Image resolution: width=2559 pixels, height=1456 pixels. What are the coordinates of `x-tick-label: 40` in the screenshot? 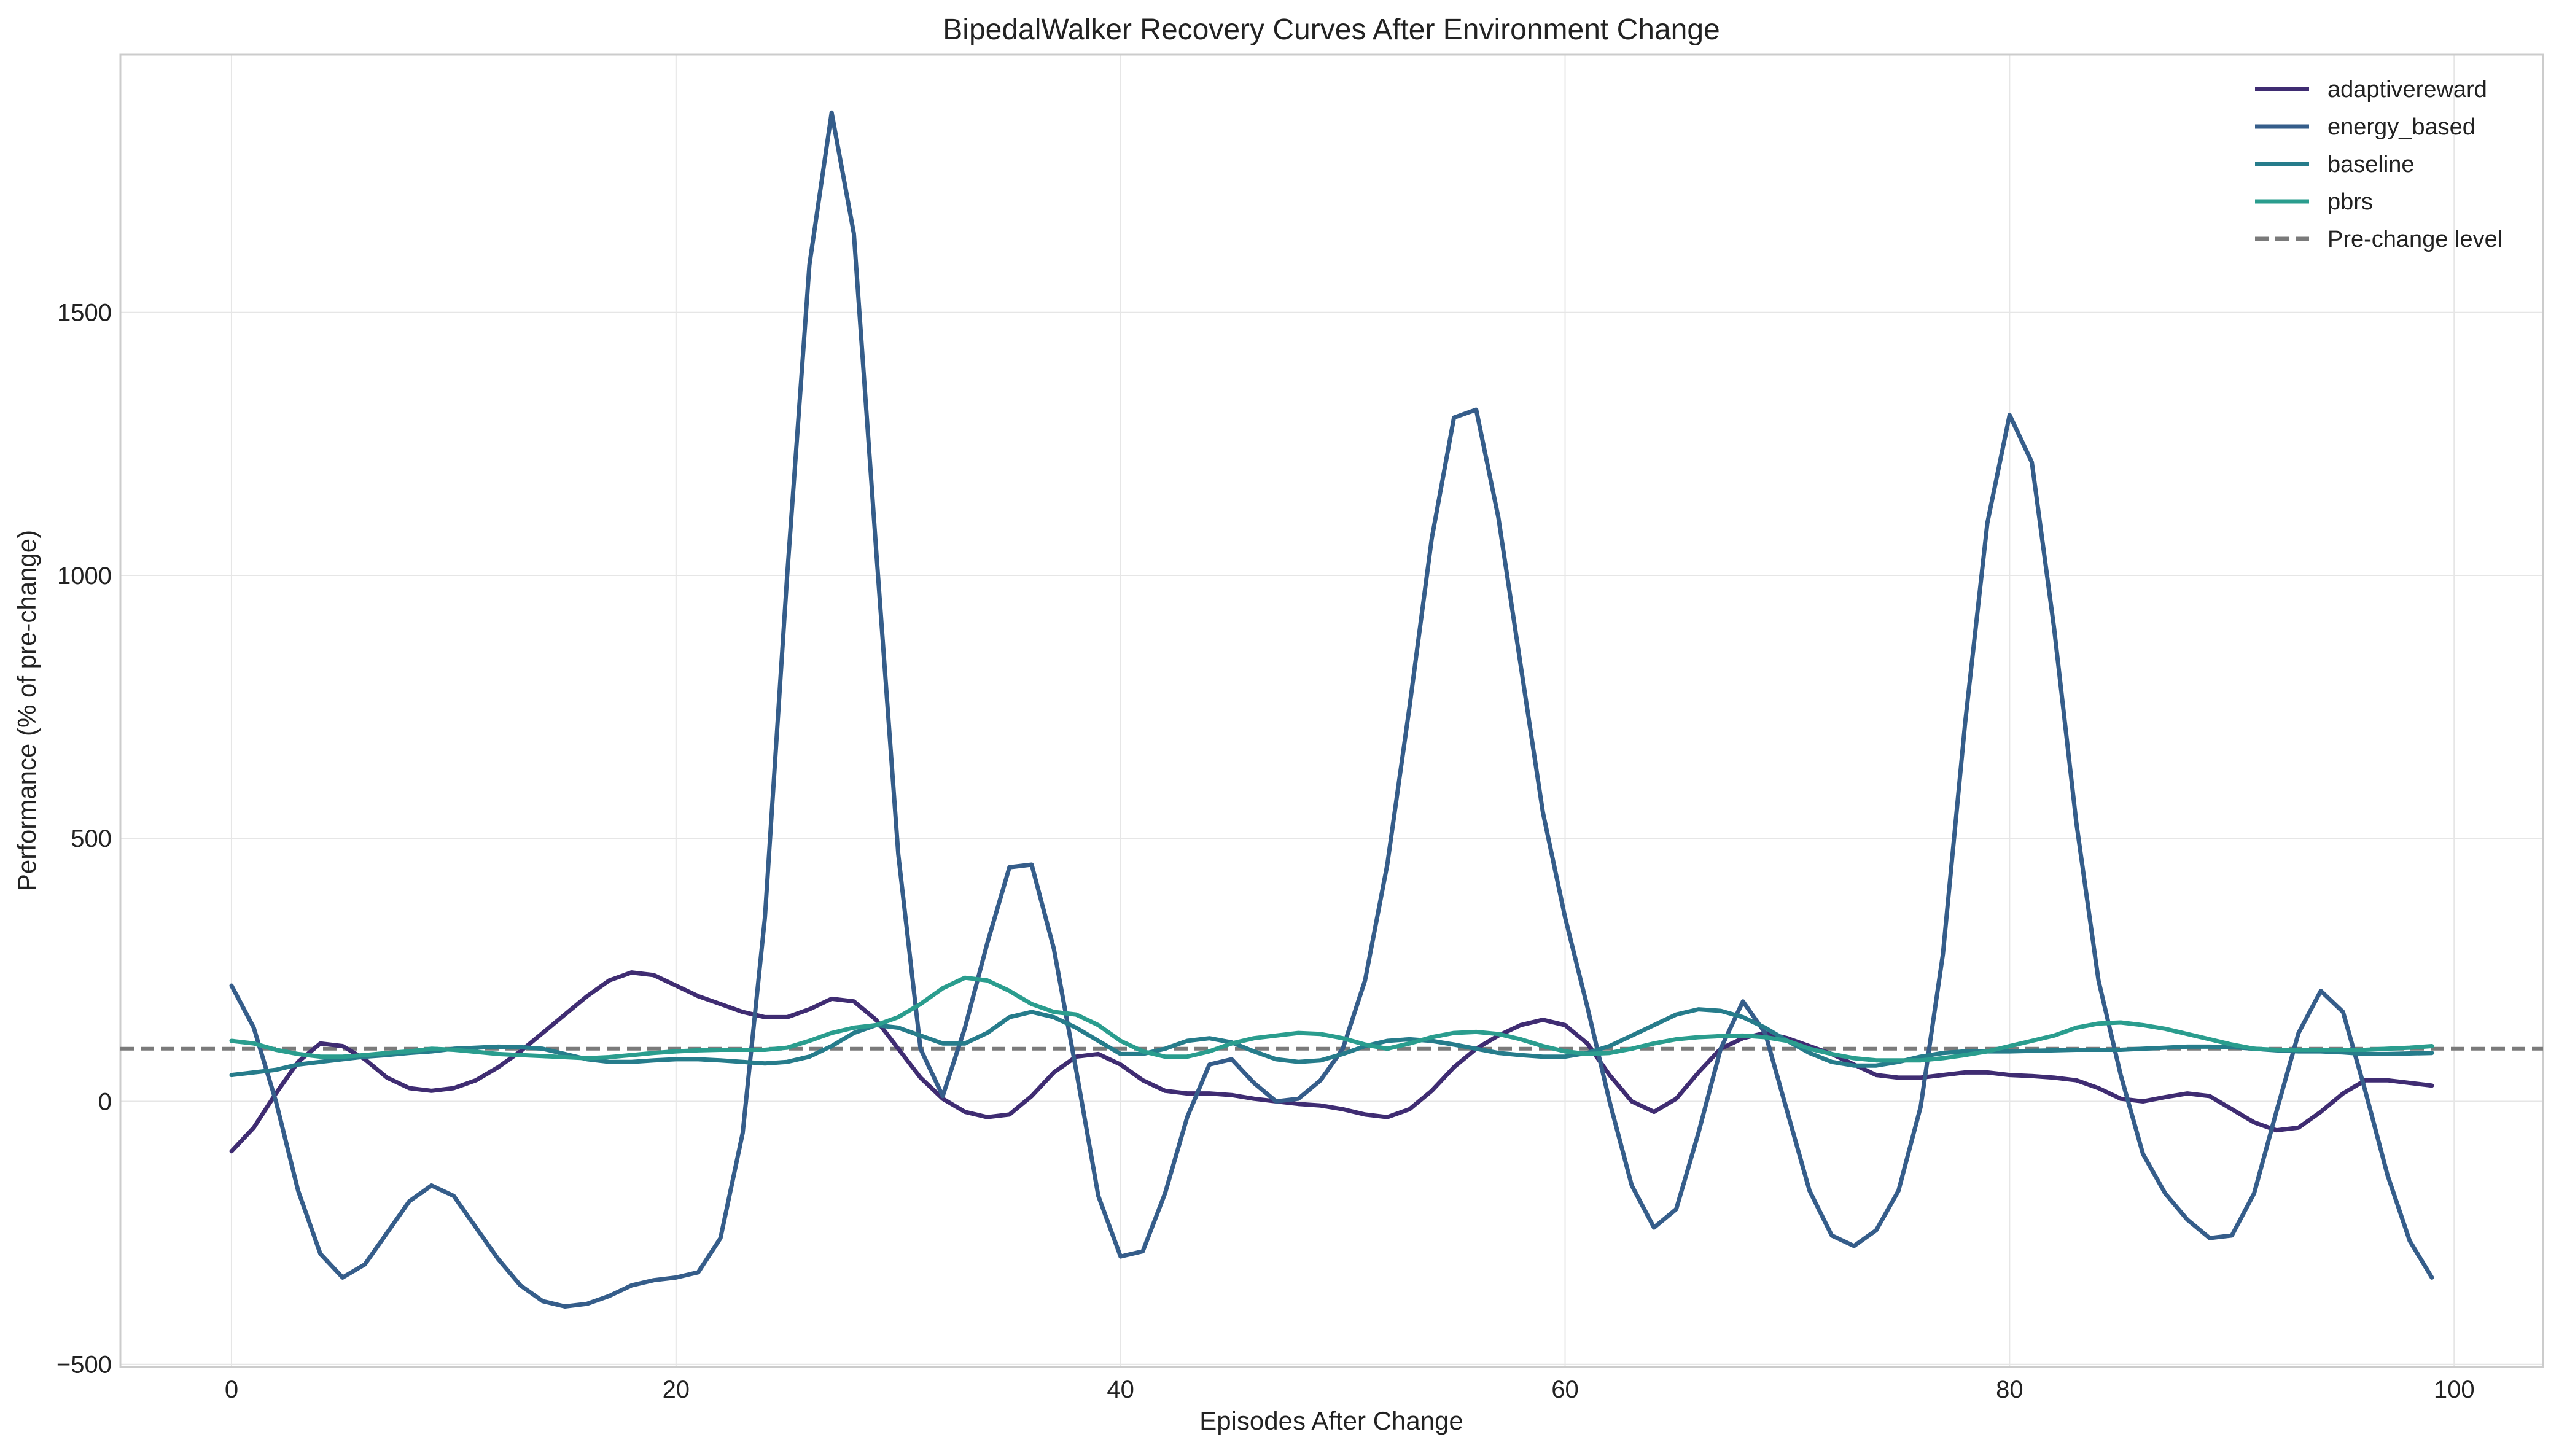 It's located at (1120, 1389).